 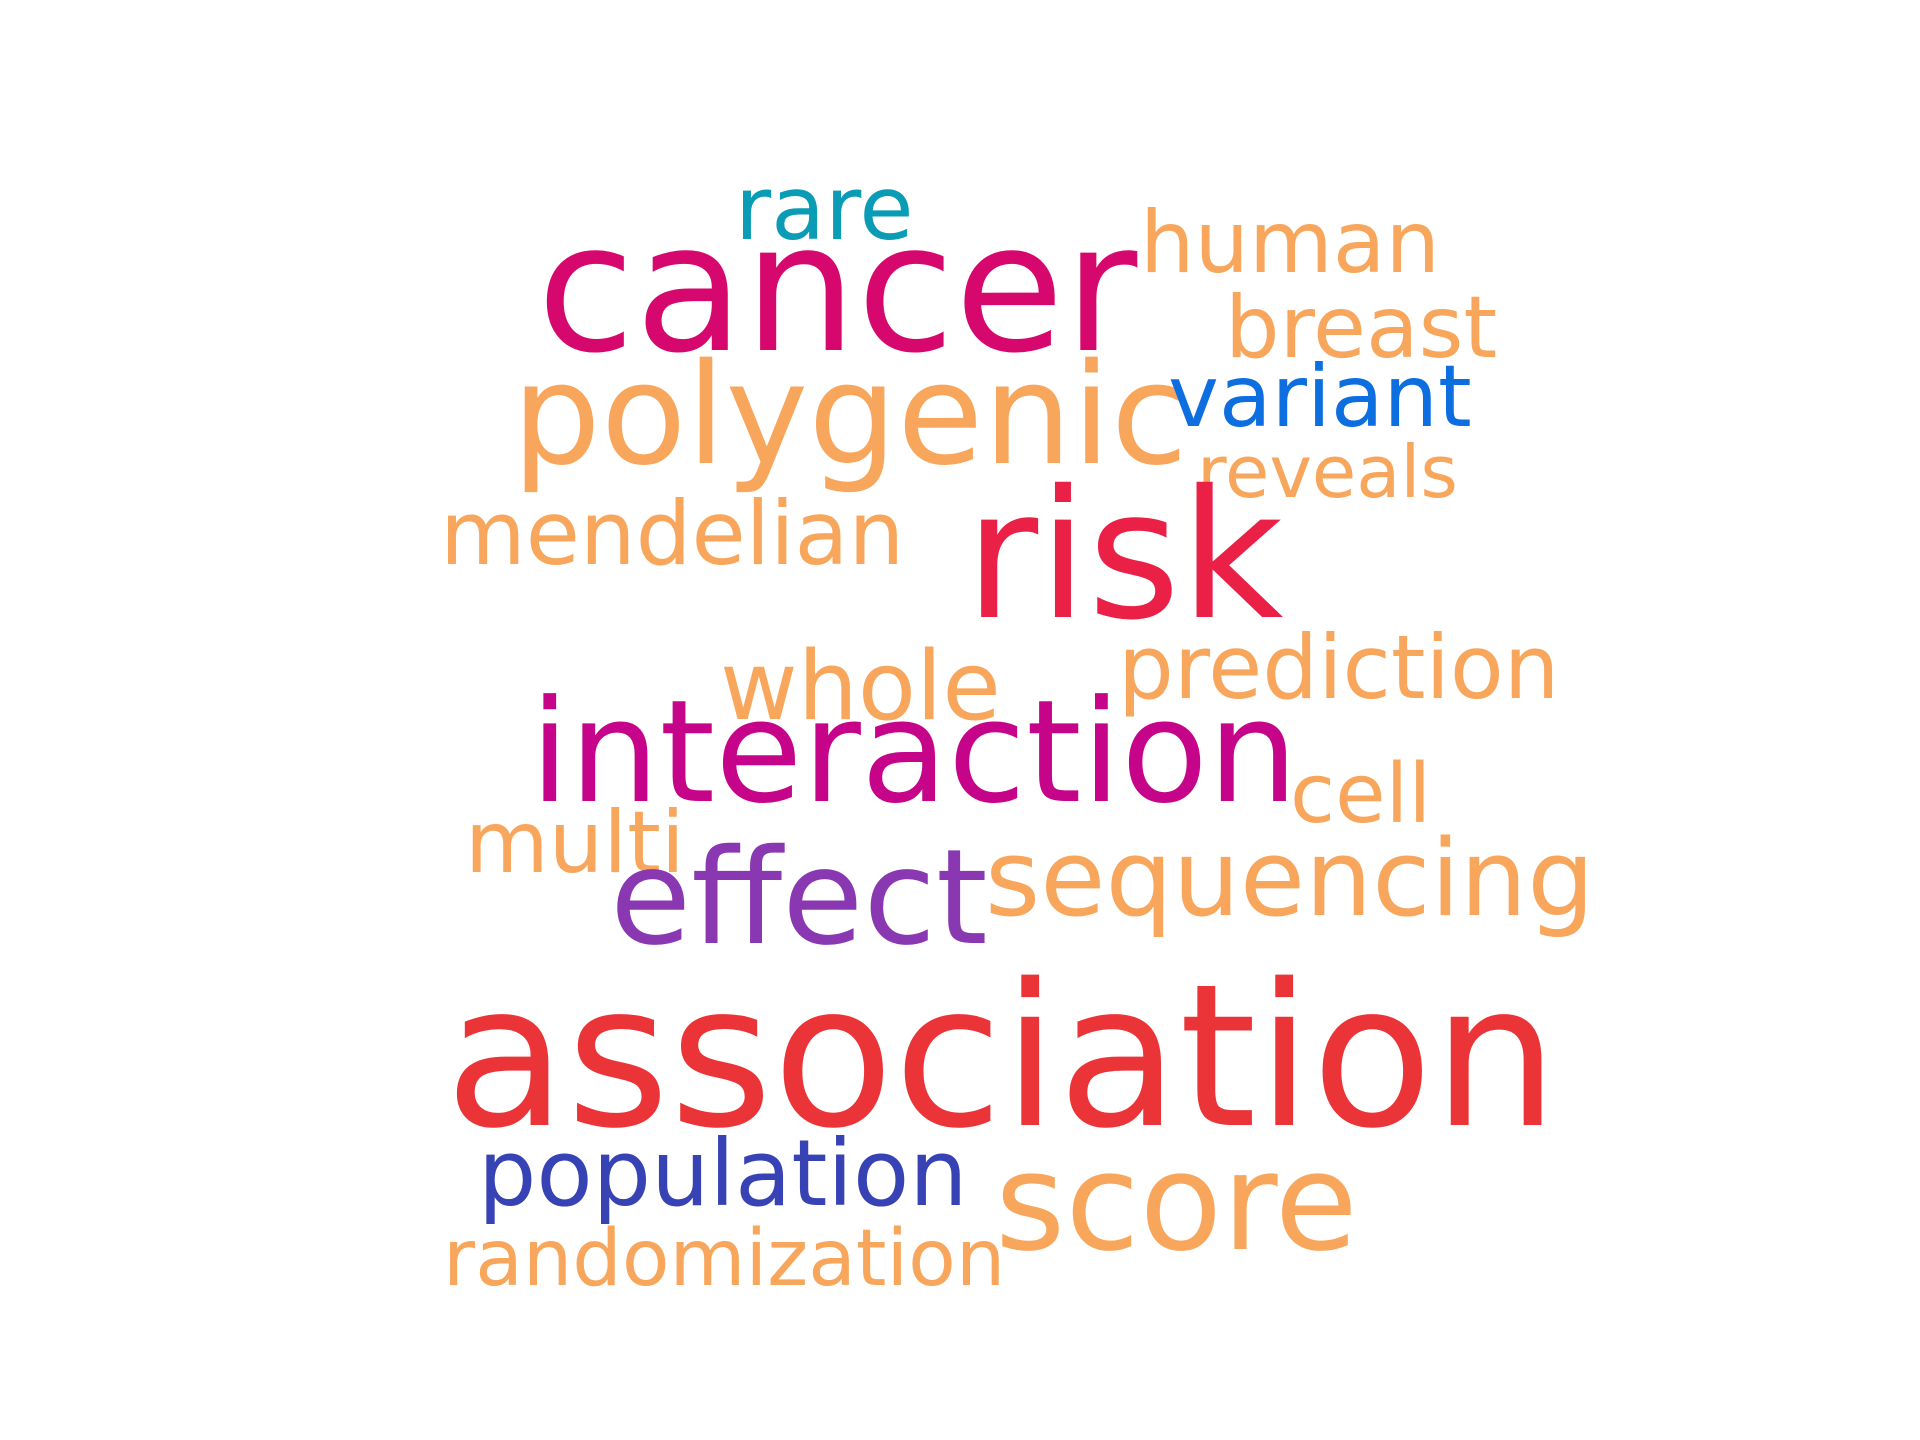 What do you see at coordinates (837, 288) in the screenshot?
I see `word-cancer: cancer` at bounding box center [837, 288].